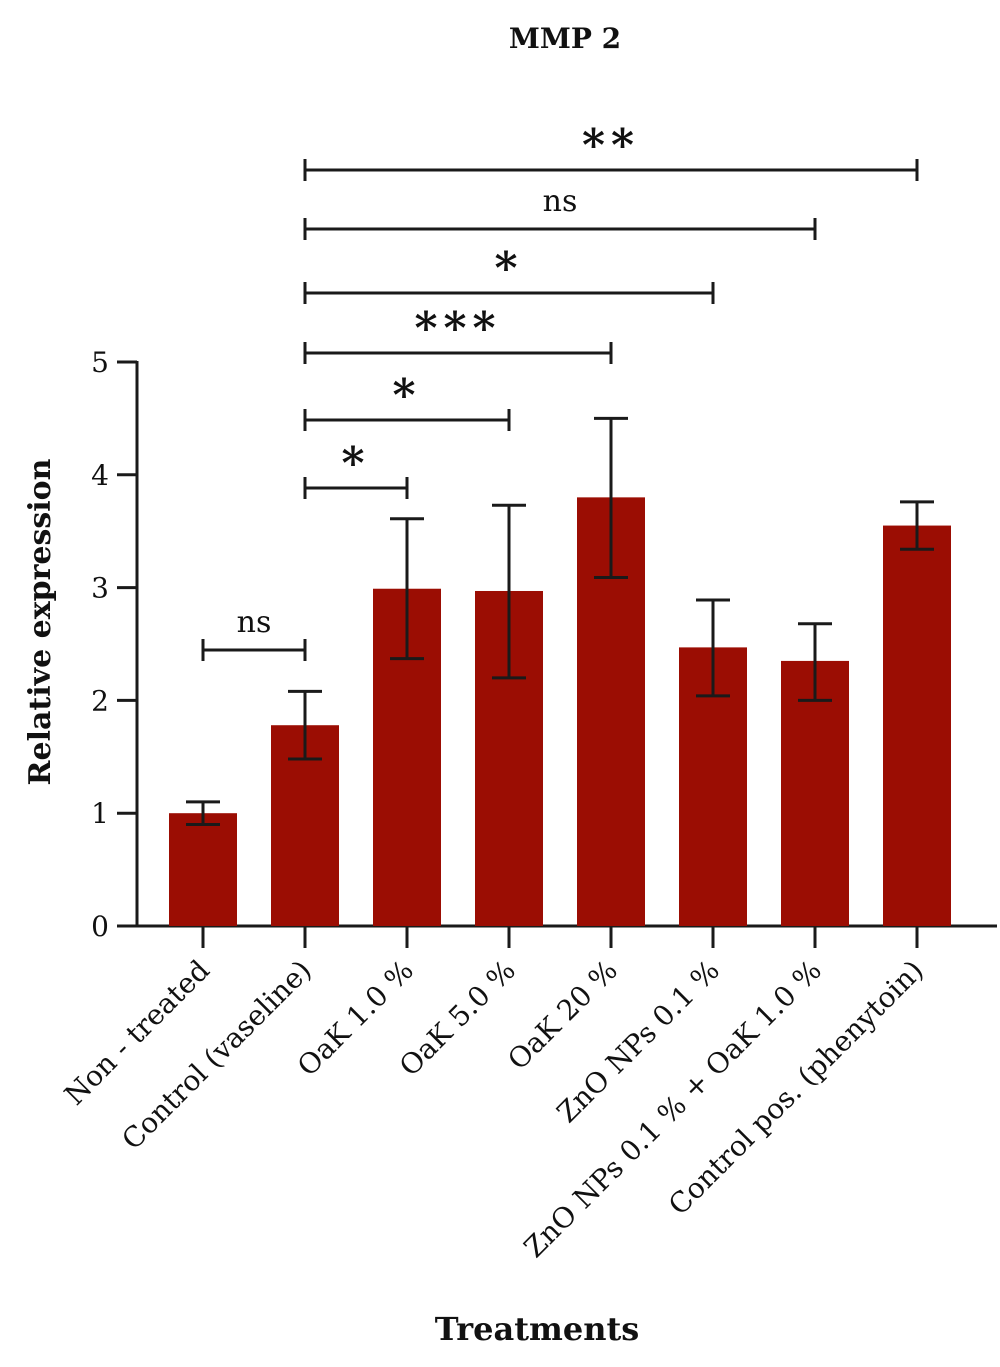  I want to click on y-tick-label: 1, so click(100, 813).